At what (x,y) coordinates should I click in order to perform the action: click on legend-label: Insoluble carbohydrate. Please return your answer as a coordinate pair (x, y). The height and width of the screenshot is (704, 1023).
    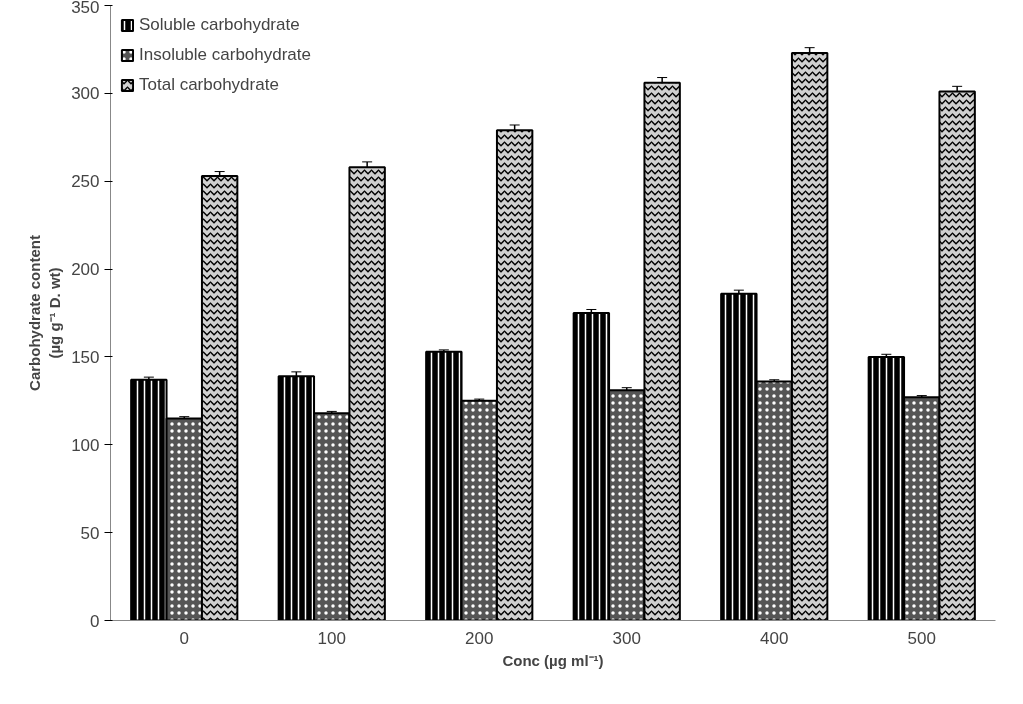
    Looking at the image, I should click on (225, 55).